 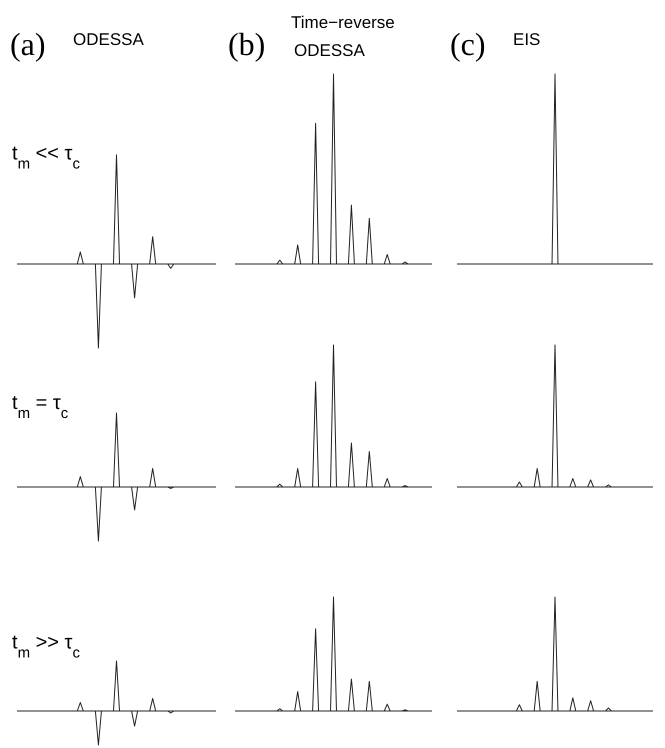 I want to click on chart-title: (c) EIS, so click(x=495, y=44).